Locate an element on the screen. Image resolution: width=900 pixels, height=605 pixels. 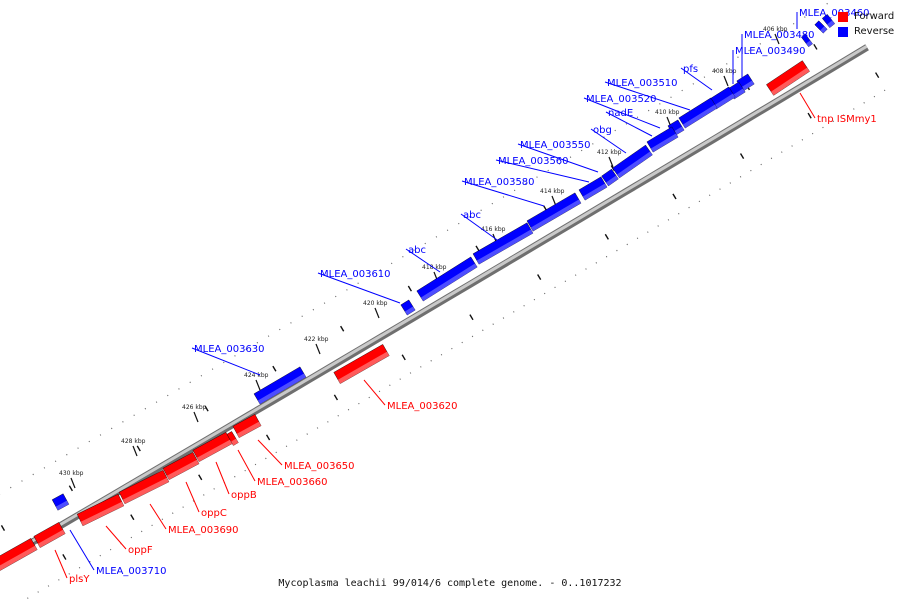
reverse-gene-6-label: nadE is located at coordinates (620, 113).